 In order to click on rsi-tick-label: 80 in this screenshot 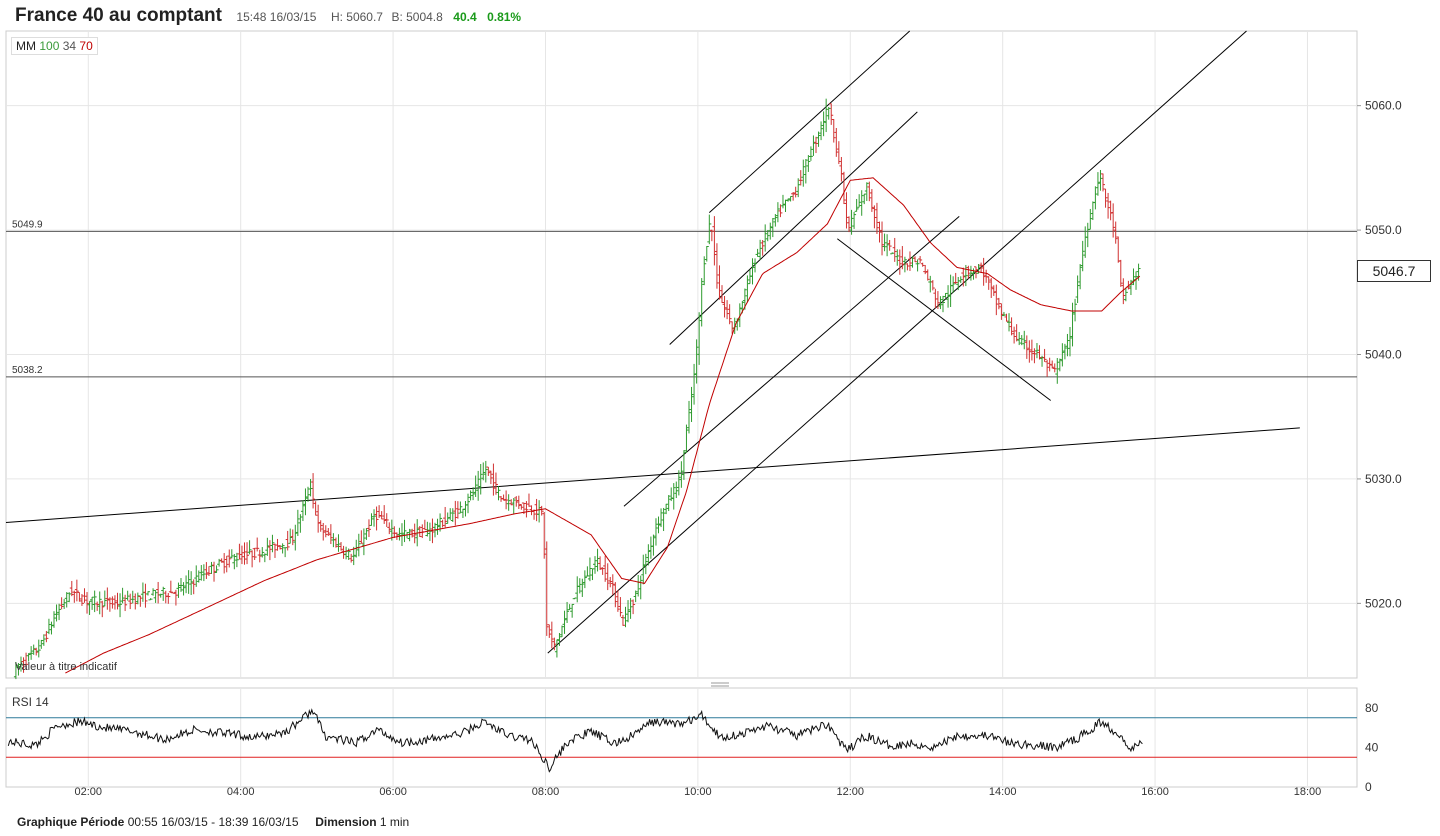, I will do `click(1372, 708)`.